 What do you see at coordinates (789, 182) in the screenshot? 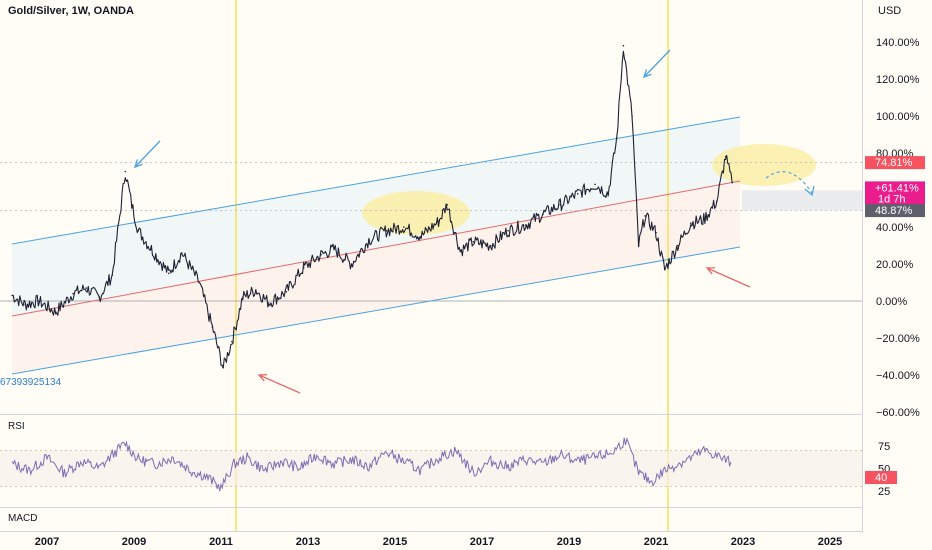
I see `projection-arrow` at bounding box center [789, 182].